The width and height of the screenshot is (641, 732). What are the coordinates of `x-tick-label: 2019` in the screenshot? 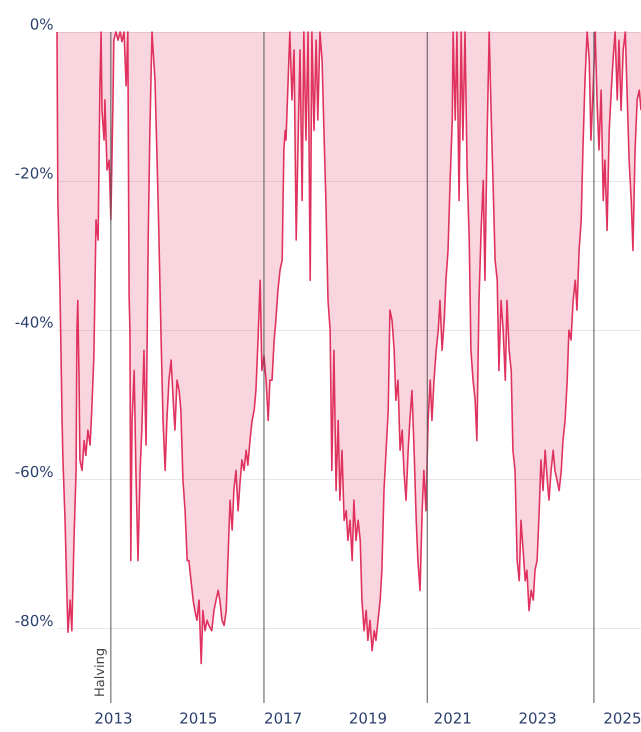 It's located at (368, 719).